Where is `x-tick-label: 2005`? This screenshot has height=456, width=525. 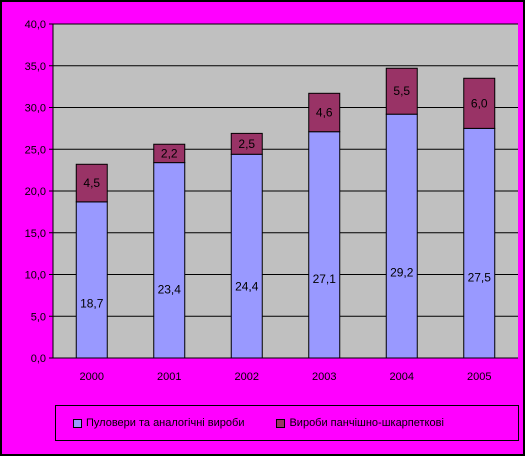 x-tick-label: 2005 is located at coordinates (479, 377).